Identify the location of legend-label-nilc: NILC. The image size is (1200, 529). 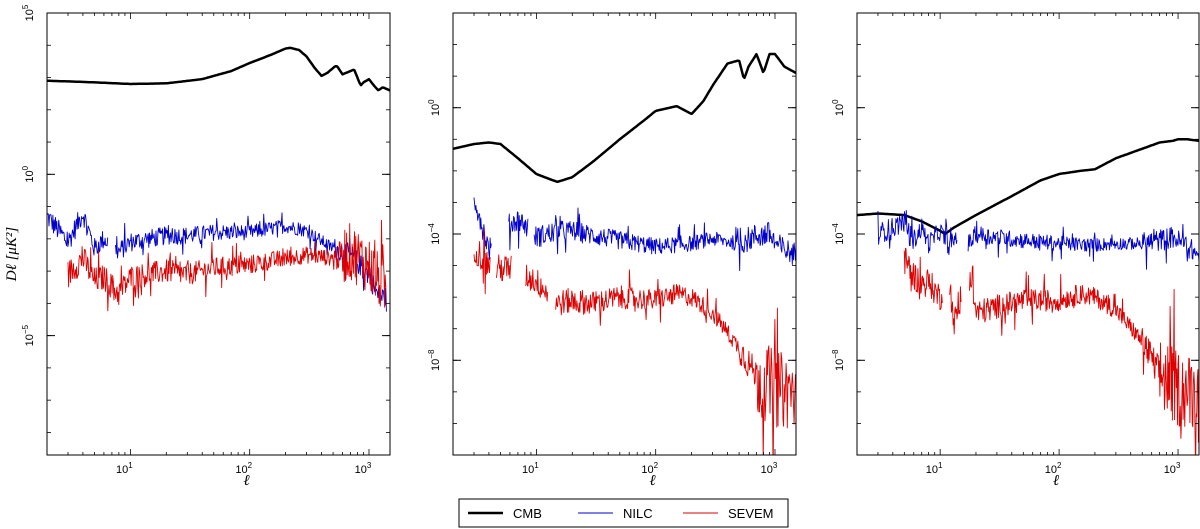
(638, 513).